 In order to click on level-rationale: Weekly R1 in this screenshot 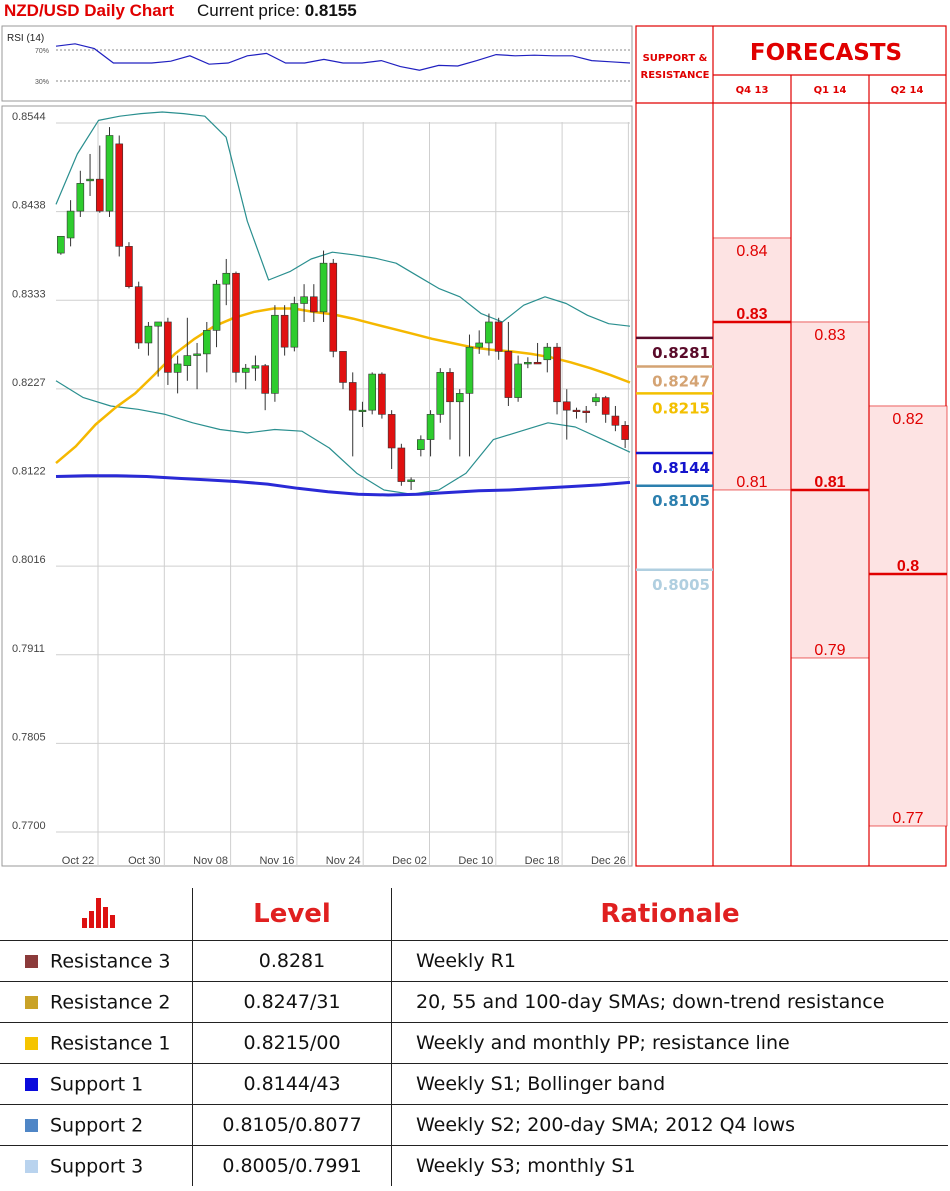, I will do `click(669, 961)`.